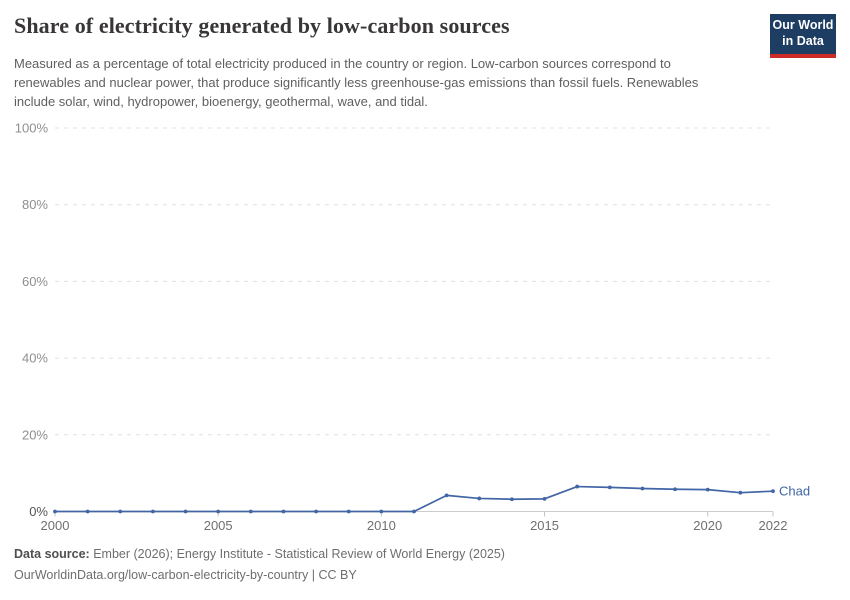  Describe the element at coordinates (381, 525) in the screenshot. I see `x-tick-label: 2010` at that location.